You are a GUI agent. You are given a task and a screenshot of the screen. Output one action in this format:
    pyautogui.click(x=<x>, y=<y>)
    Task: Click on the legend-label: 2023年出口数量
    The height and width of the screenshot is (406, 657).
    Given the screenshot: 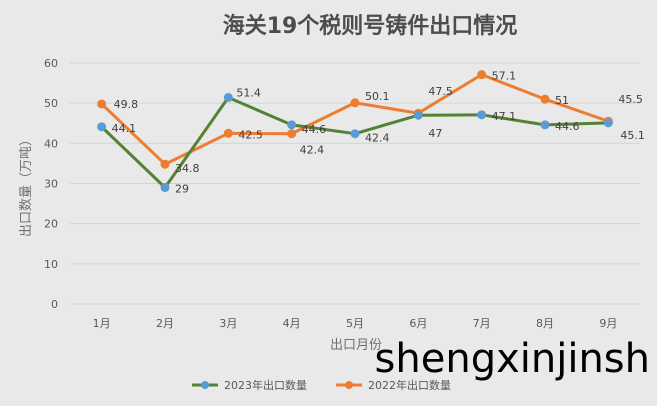 What is the action you would take?
    pyautogui.click(x=265, y=385)
    